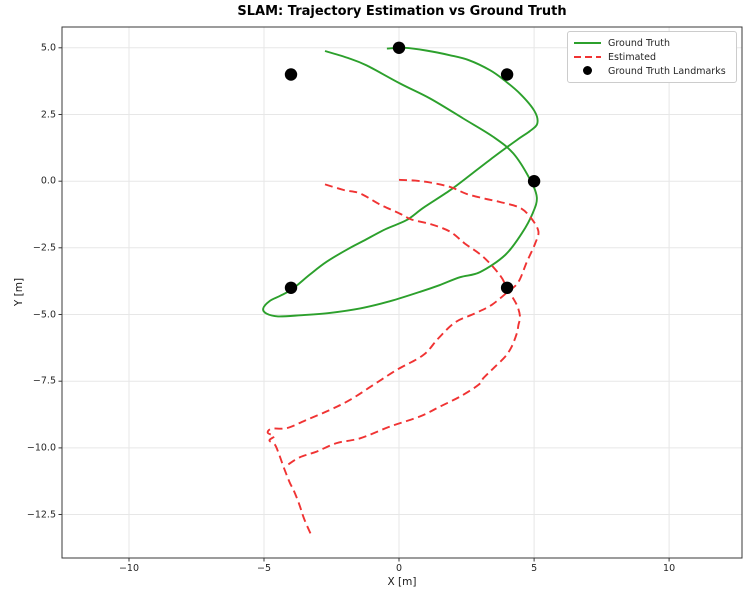 The width and height of the screenshot is (745, 600). I want to click on legend-item-landmarks: Ground Truth Landmarks, so click(652, 71).